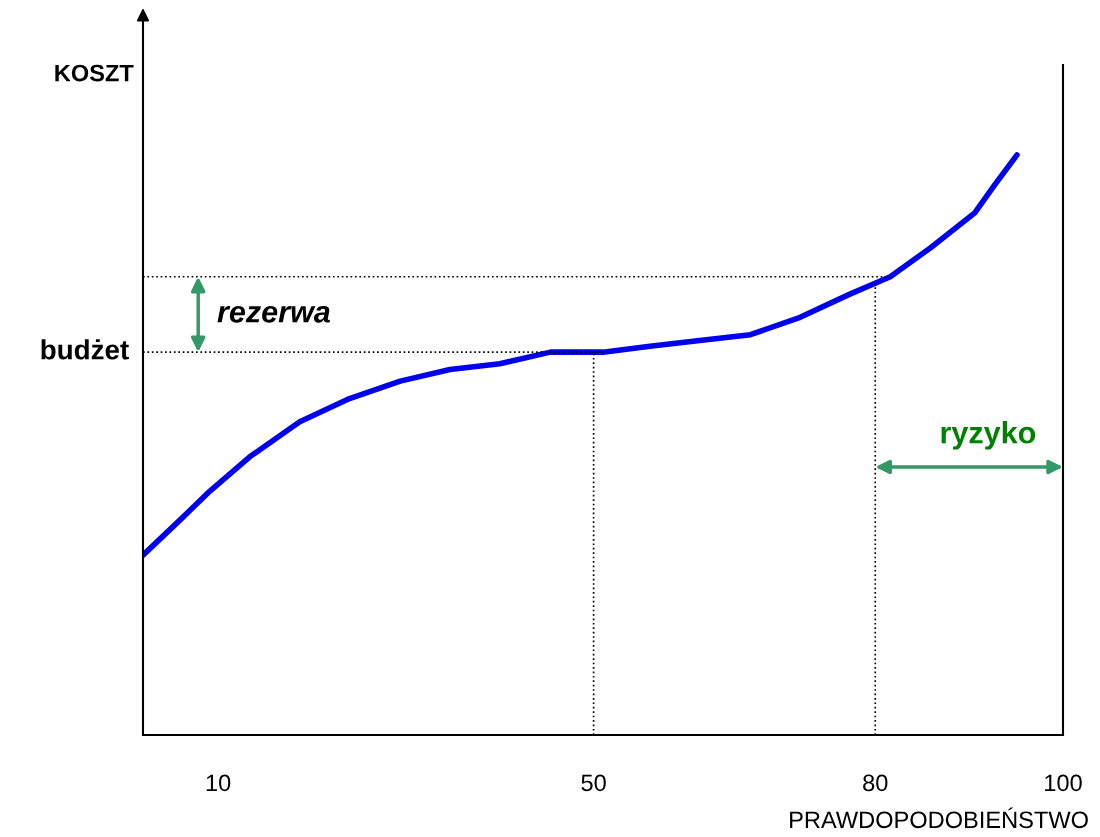  I want to click on x-tick-label: 80, so click(875, 783).